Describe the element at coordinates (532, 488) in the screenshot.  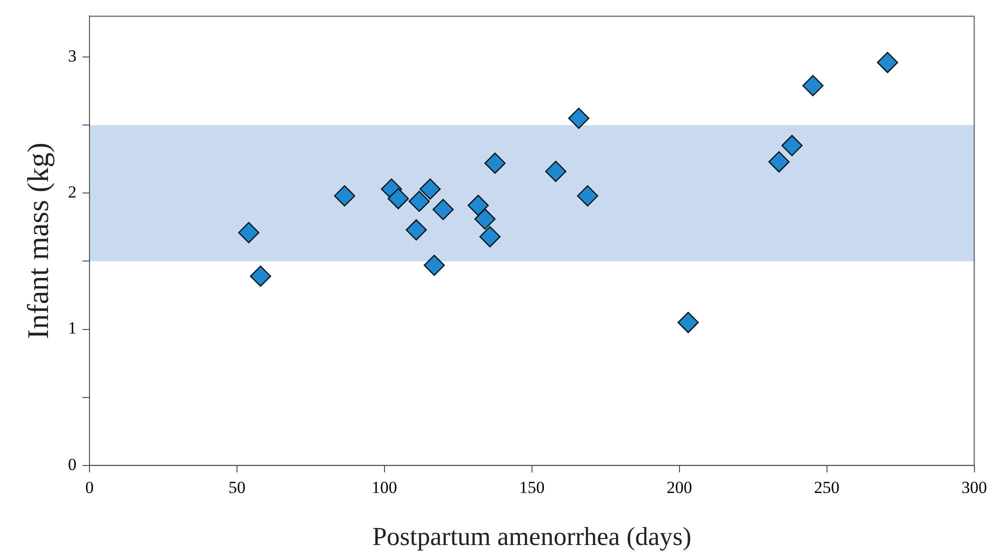
I see `x-tick-label: 150` at that location.